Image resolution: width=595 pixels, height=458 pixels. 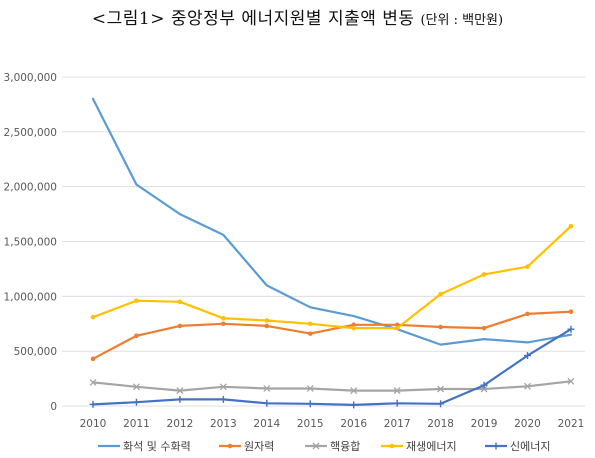 What do you see at coordinates (35, 352) in the screenshot?
I see `y-tick-label: 500,000` at bounding box center [35, 352].